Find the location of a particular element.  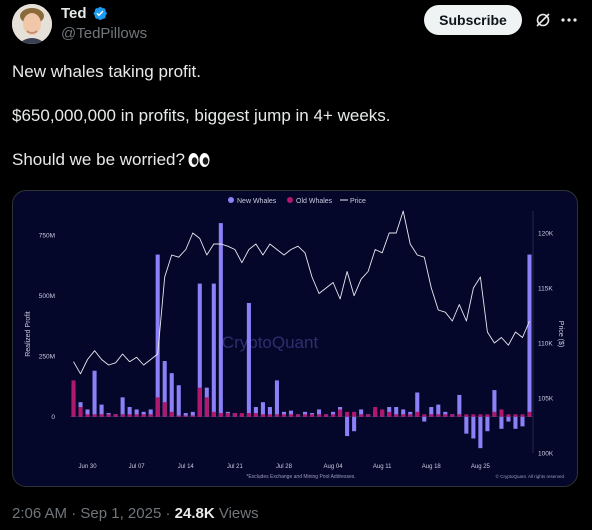

x-tick-label: Jul 28 is located at coordinates (284, 467).